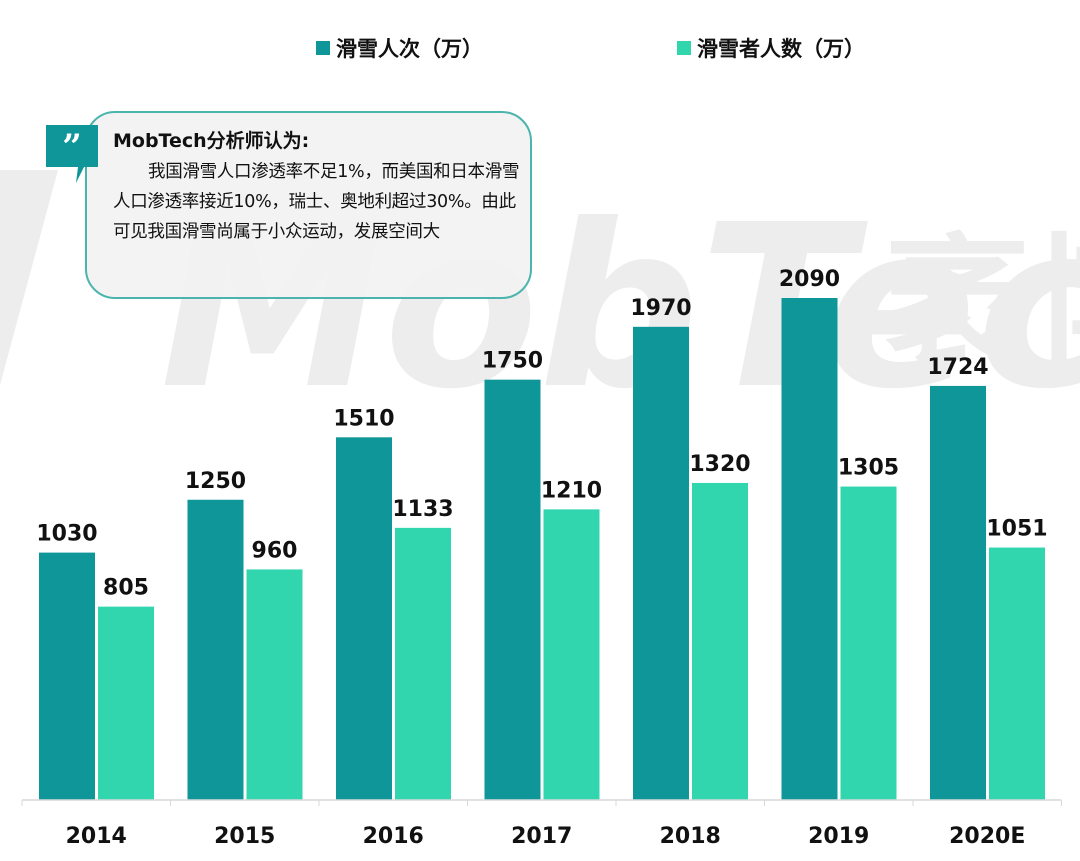 The image size is (1080, 861). What do you see at coordinates (29, 277) in the screenshot?
I see `watermark-logo` at bounding box center [29, 277].